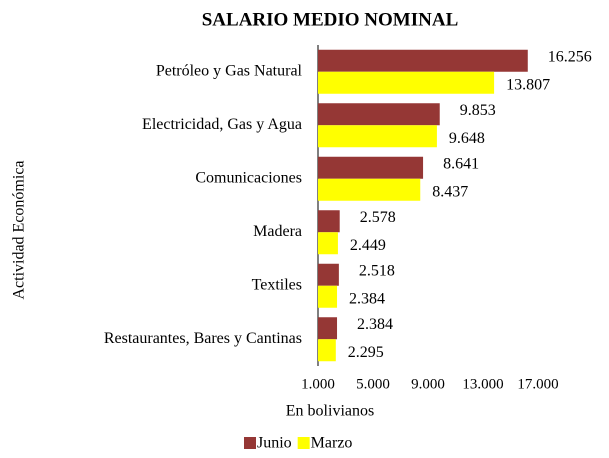 The image size is (609, 458). I want to click on value-label: 2.295, so click(366, 352).